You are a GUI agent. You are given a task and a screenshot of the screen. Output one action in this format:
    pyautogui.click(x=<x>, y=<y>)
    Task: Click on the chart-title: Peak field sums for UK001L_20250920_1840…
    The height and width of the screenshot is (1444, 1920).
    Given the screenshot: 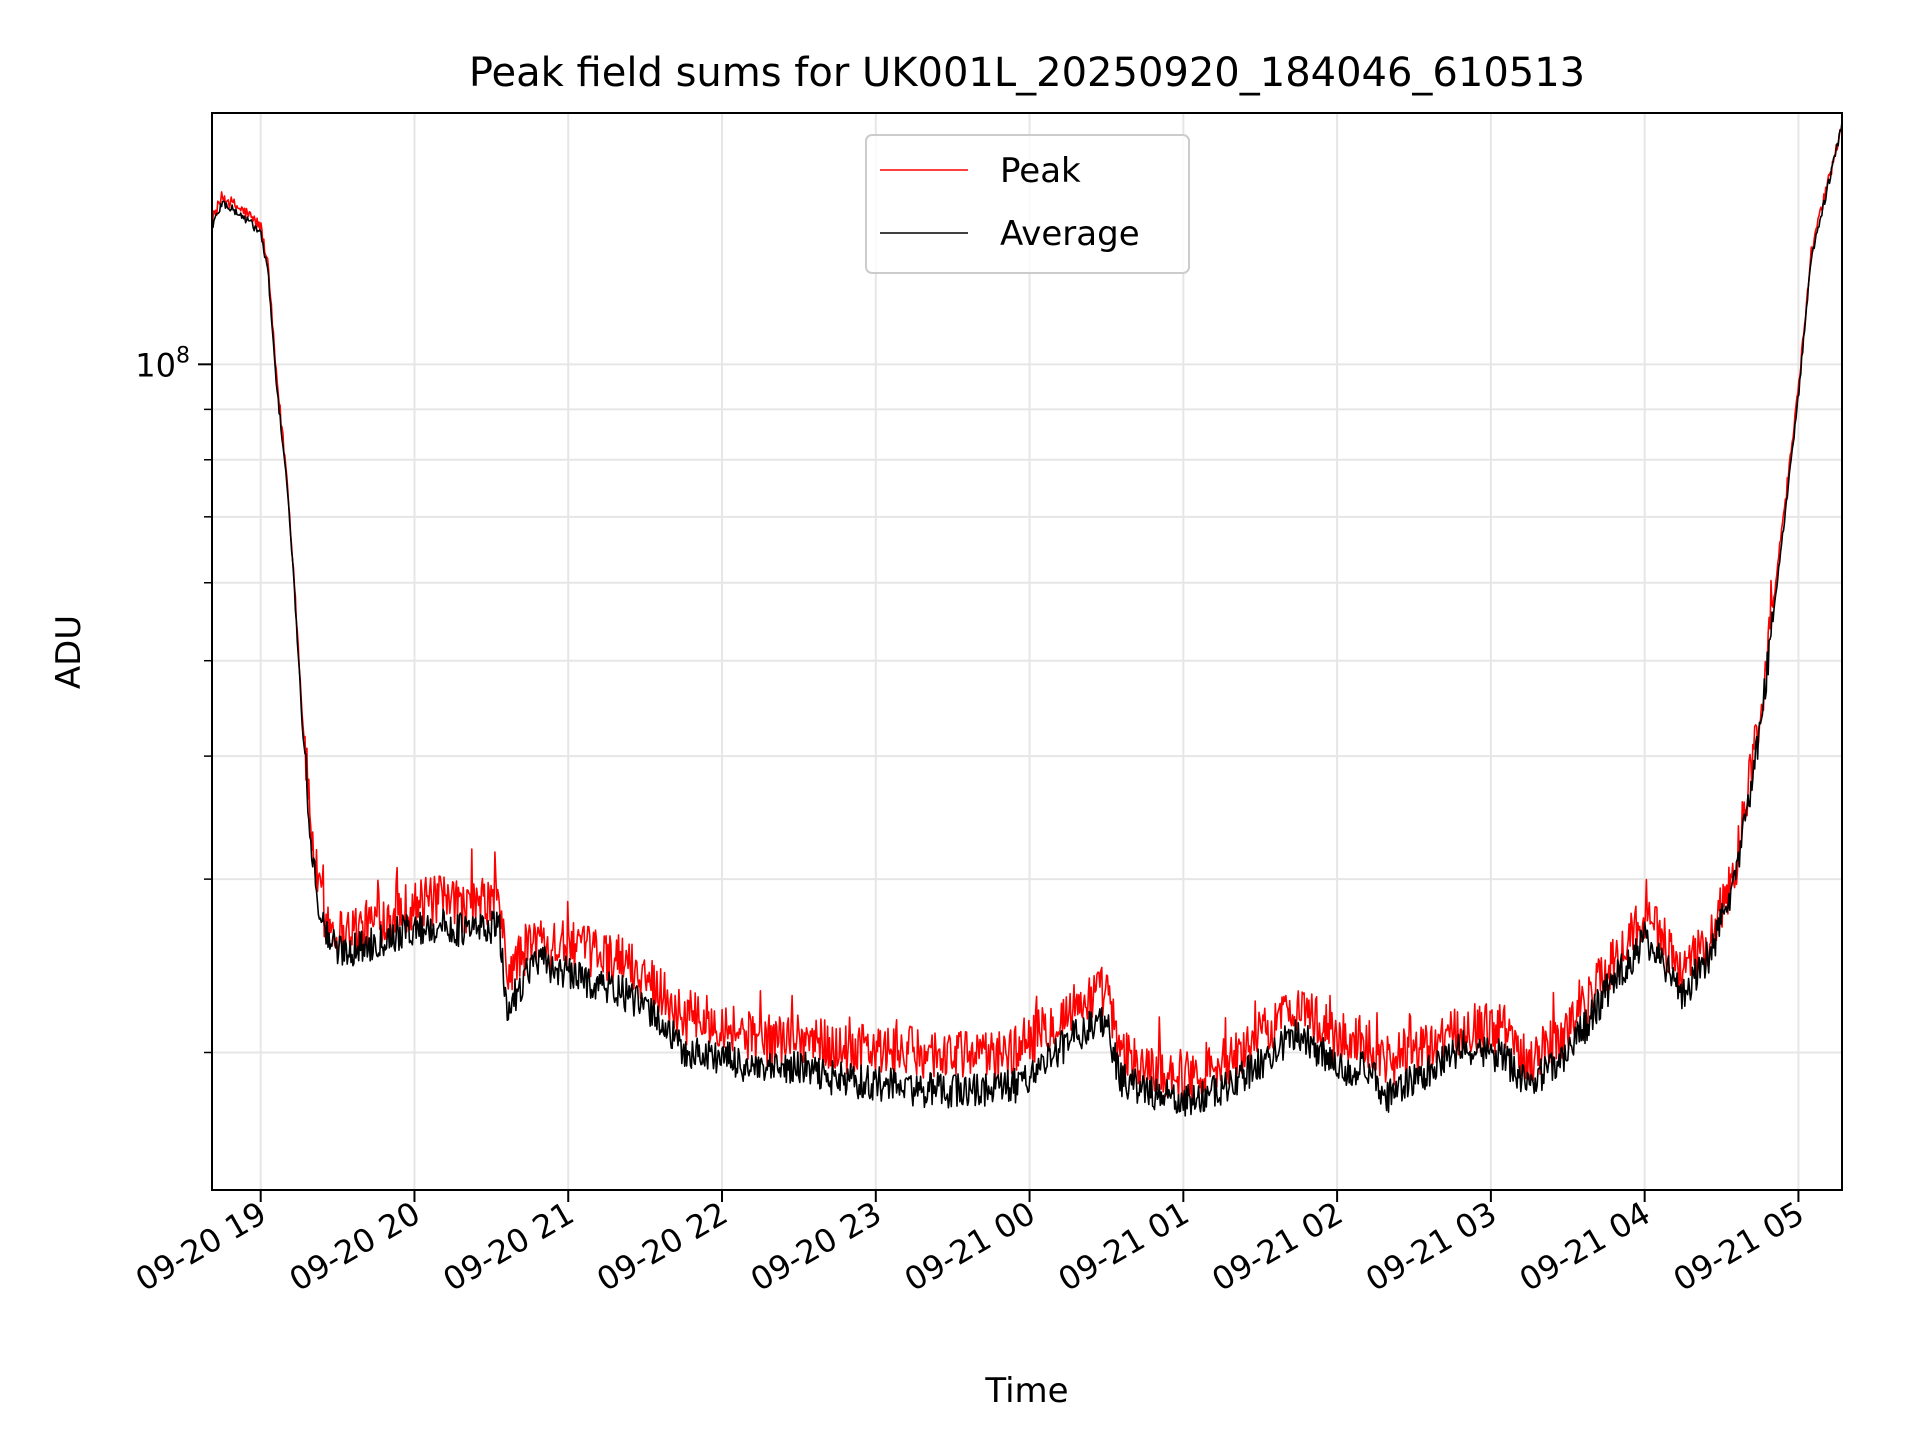 What is the action you would take?
    pyautogui.click(x=1027, y=73)
    